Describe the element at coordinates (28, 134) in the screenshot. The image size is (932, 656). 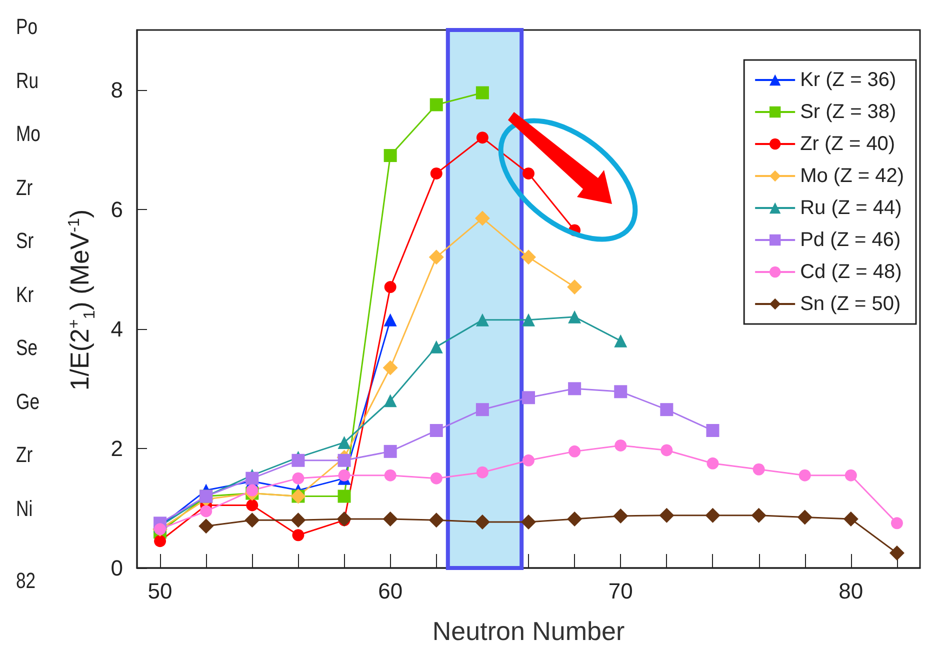
I see `text: Mo` at that location.